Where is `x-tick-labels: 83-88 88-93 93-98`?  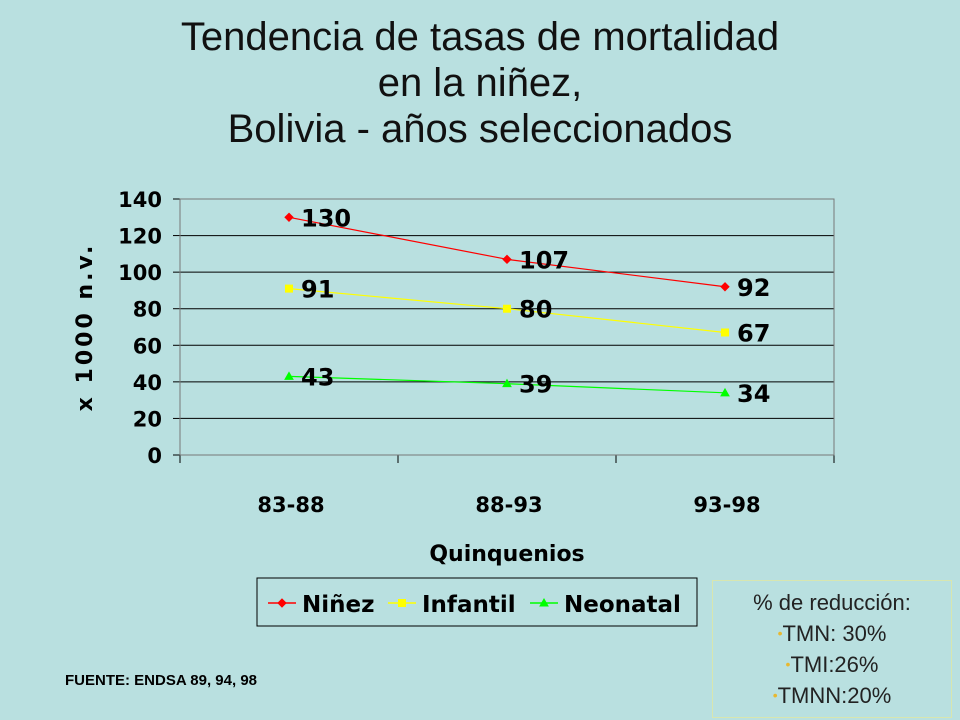 x-tick-labels: 83-88 88-93 93-98 is located at coordinates (508, 505).